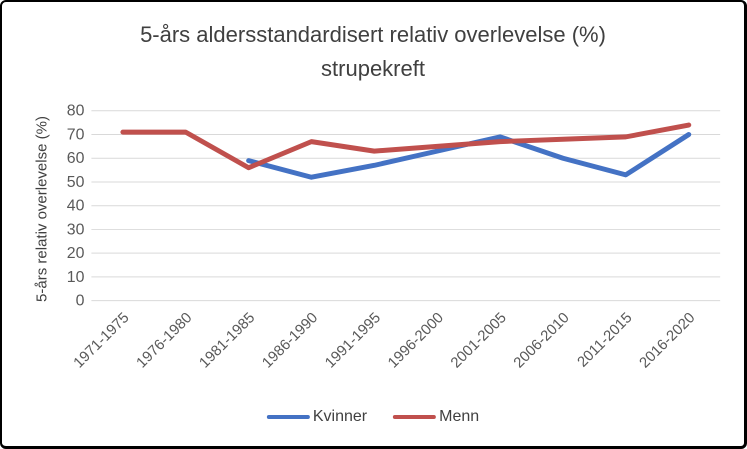 The image size is (747, 449). What do you see at coordinates (372, 417) in the screenshot?
I see `legend: Kvinner Menn` at bounding box center [372, 417].